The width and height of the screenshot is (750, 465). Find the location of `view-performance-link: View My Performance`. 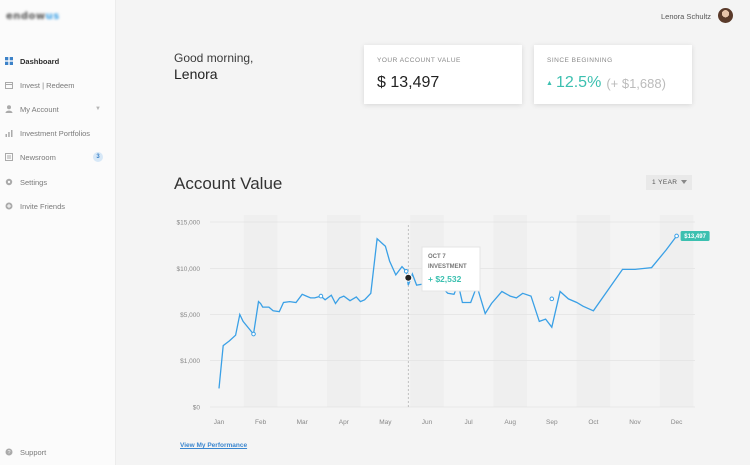

view-performance-link: View My Performance is located at coordinates (214, 445).